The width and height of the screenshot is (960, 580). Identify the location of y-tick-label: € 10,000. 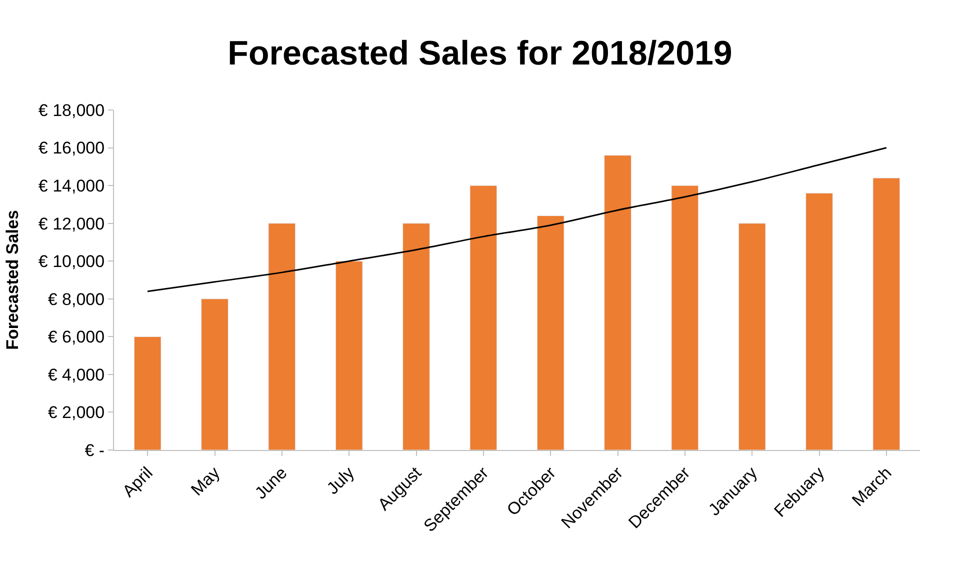
(71, 262).